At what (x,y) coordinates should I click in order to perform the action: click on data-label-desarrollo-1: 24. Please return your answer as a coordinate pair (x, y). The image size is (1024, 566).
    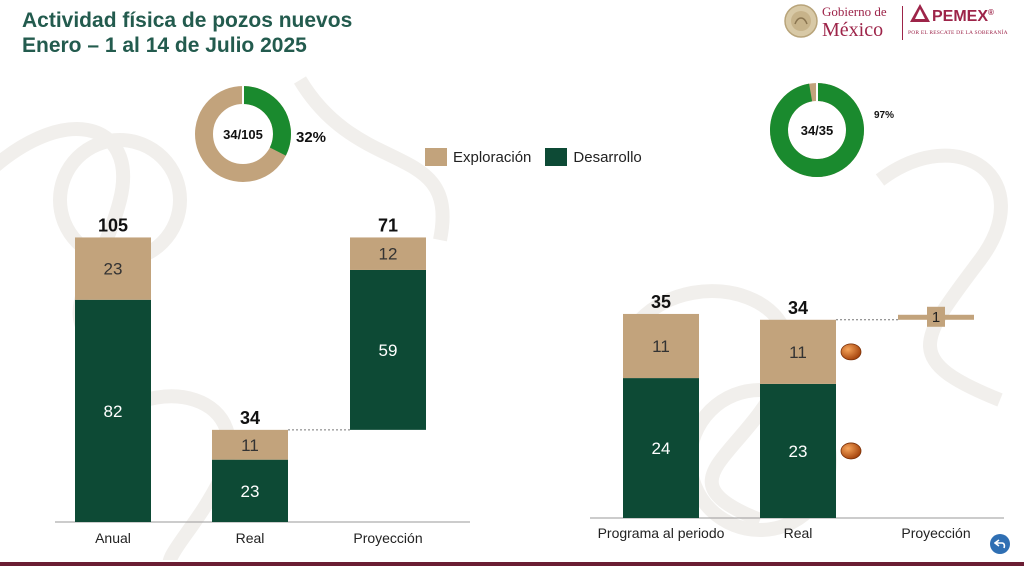
    Looking at the image, I should click on (661, 448).